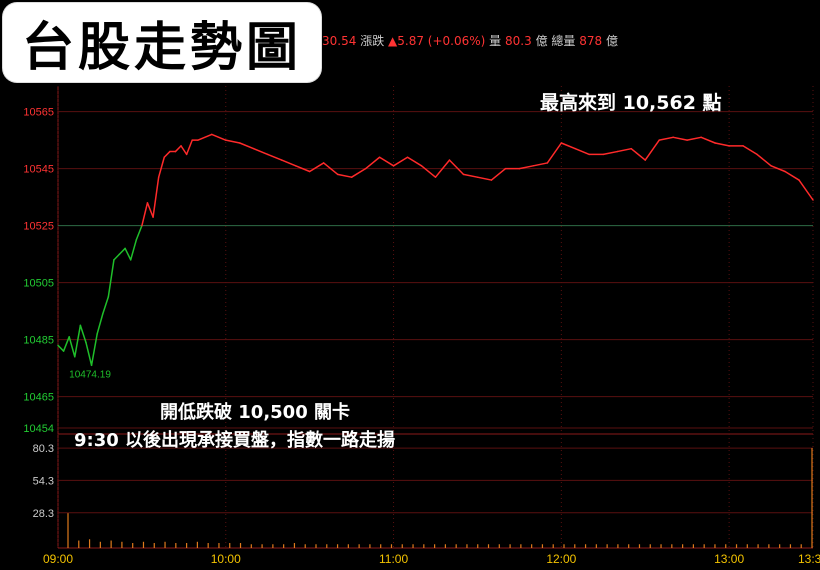 The width and height of the screenshot is (820, 570). I want to click on time-tick-label: 11:00, so click(393, 559).